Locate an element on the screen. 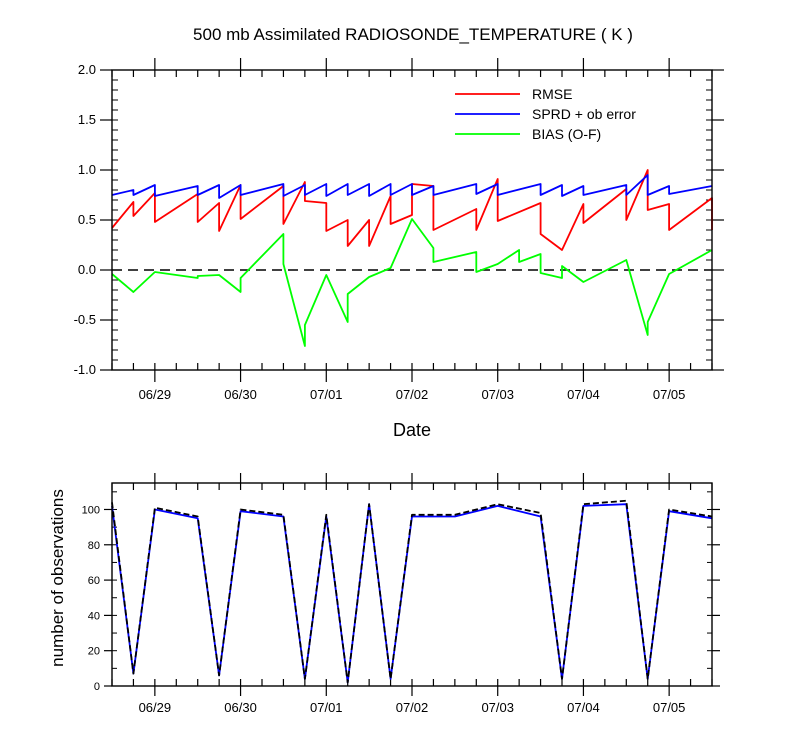  legend-label: BIAS (O-F) is located at coordinates (566, 134).